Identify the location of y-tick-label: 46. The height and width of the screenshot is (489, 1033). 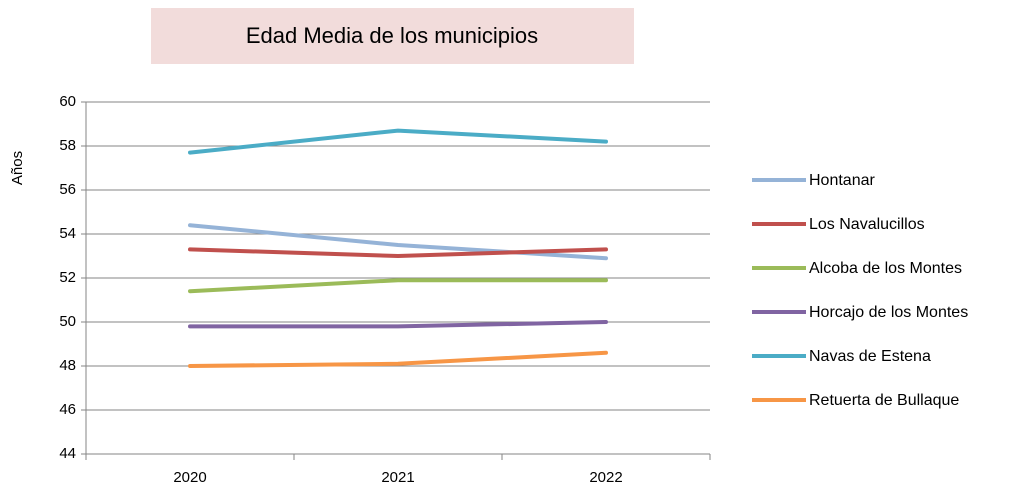
(67, 409).